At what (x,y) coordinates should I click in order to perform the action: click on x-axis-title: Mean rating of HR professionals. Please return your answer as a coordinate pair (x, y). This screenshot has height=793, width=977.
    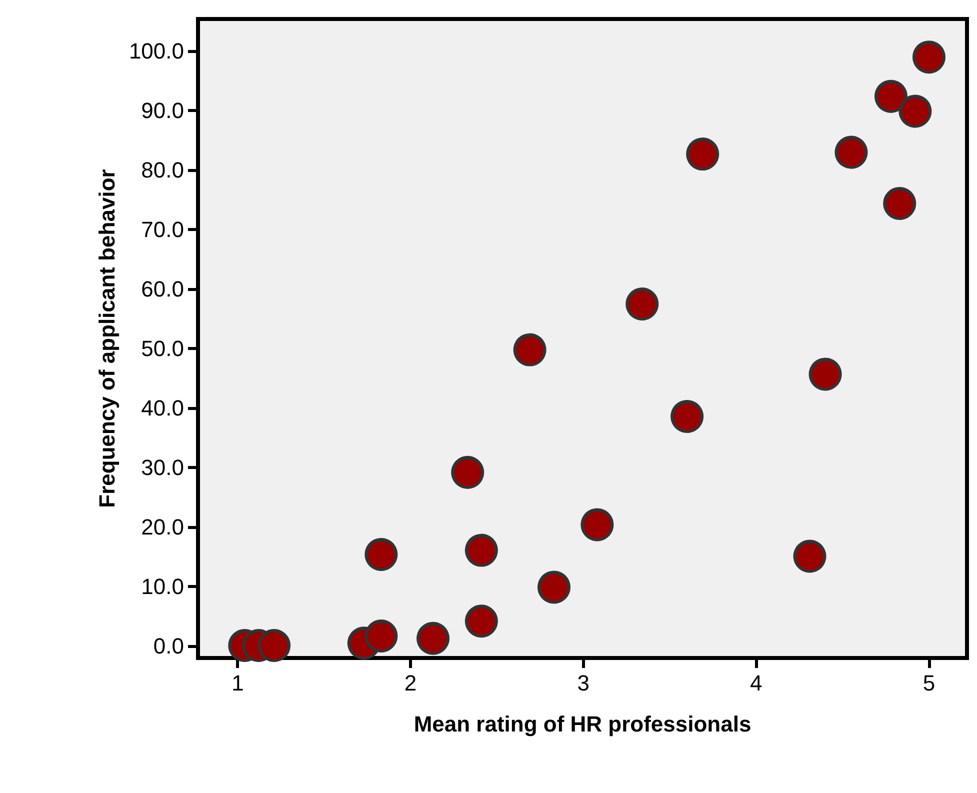
    Looking at the image, I should click on (583, 724).